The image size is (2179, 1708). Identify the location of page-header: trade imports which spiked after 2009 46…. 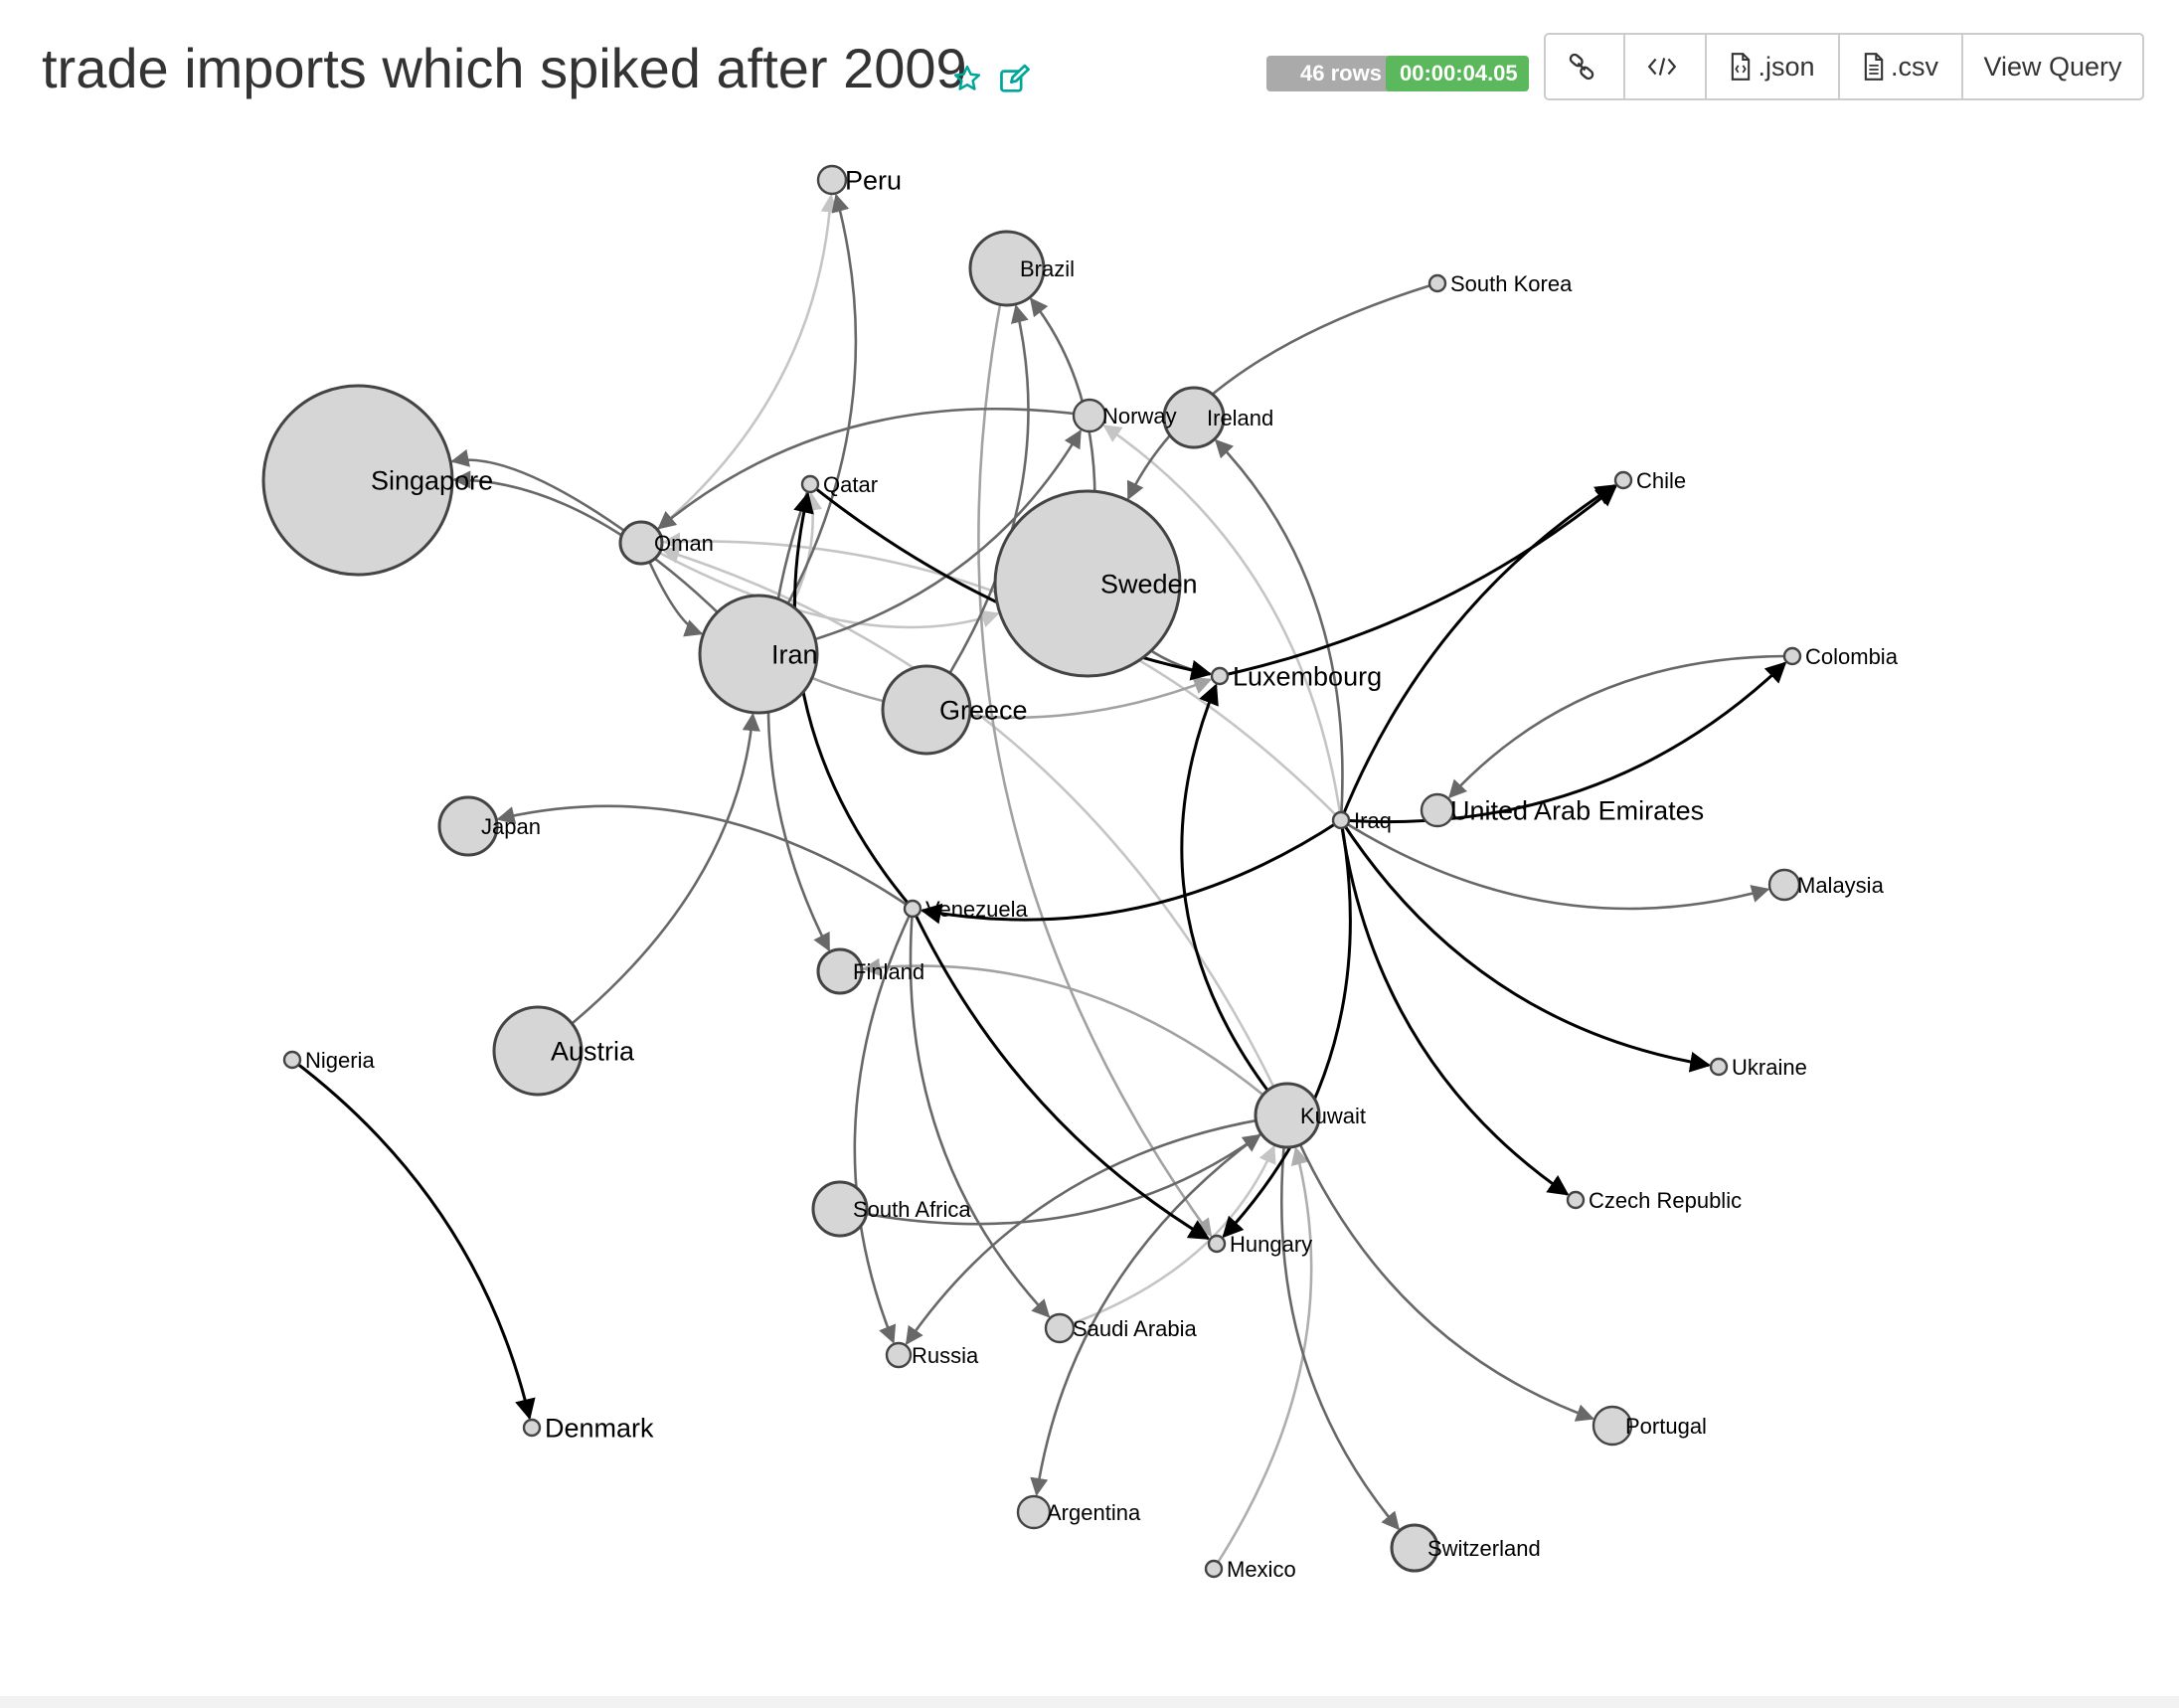
(1089, 69).